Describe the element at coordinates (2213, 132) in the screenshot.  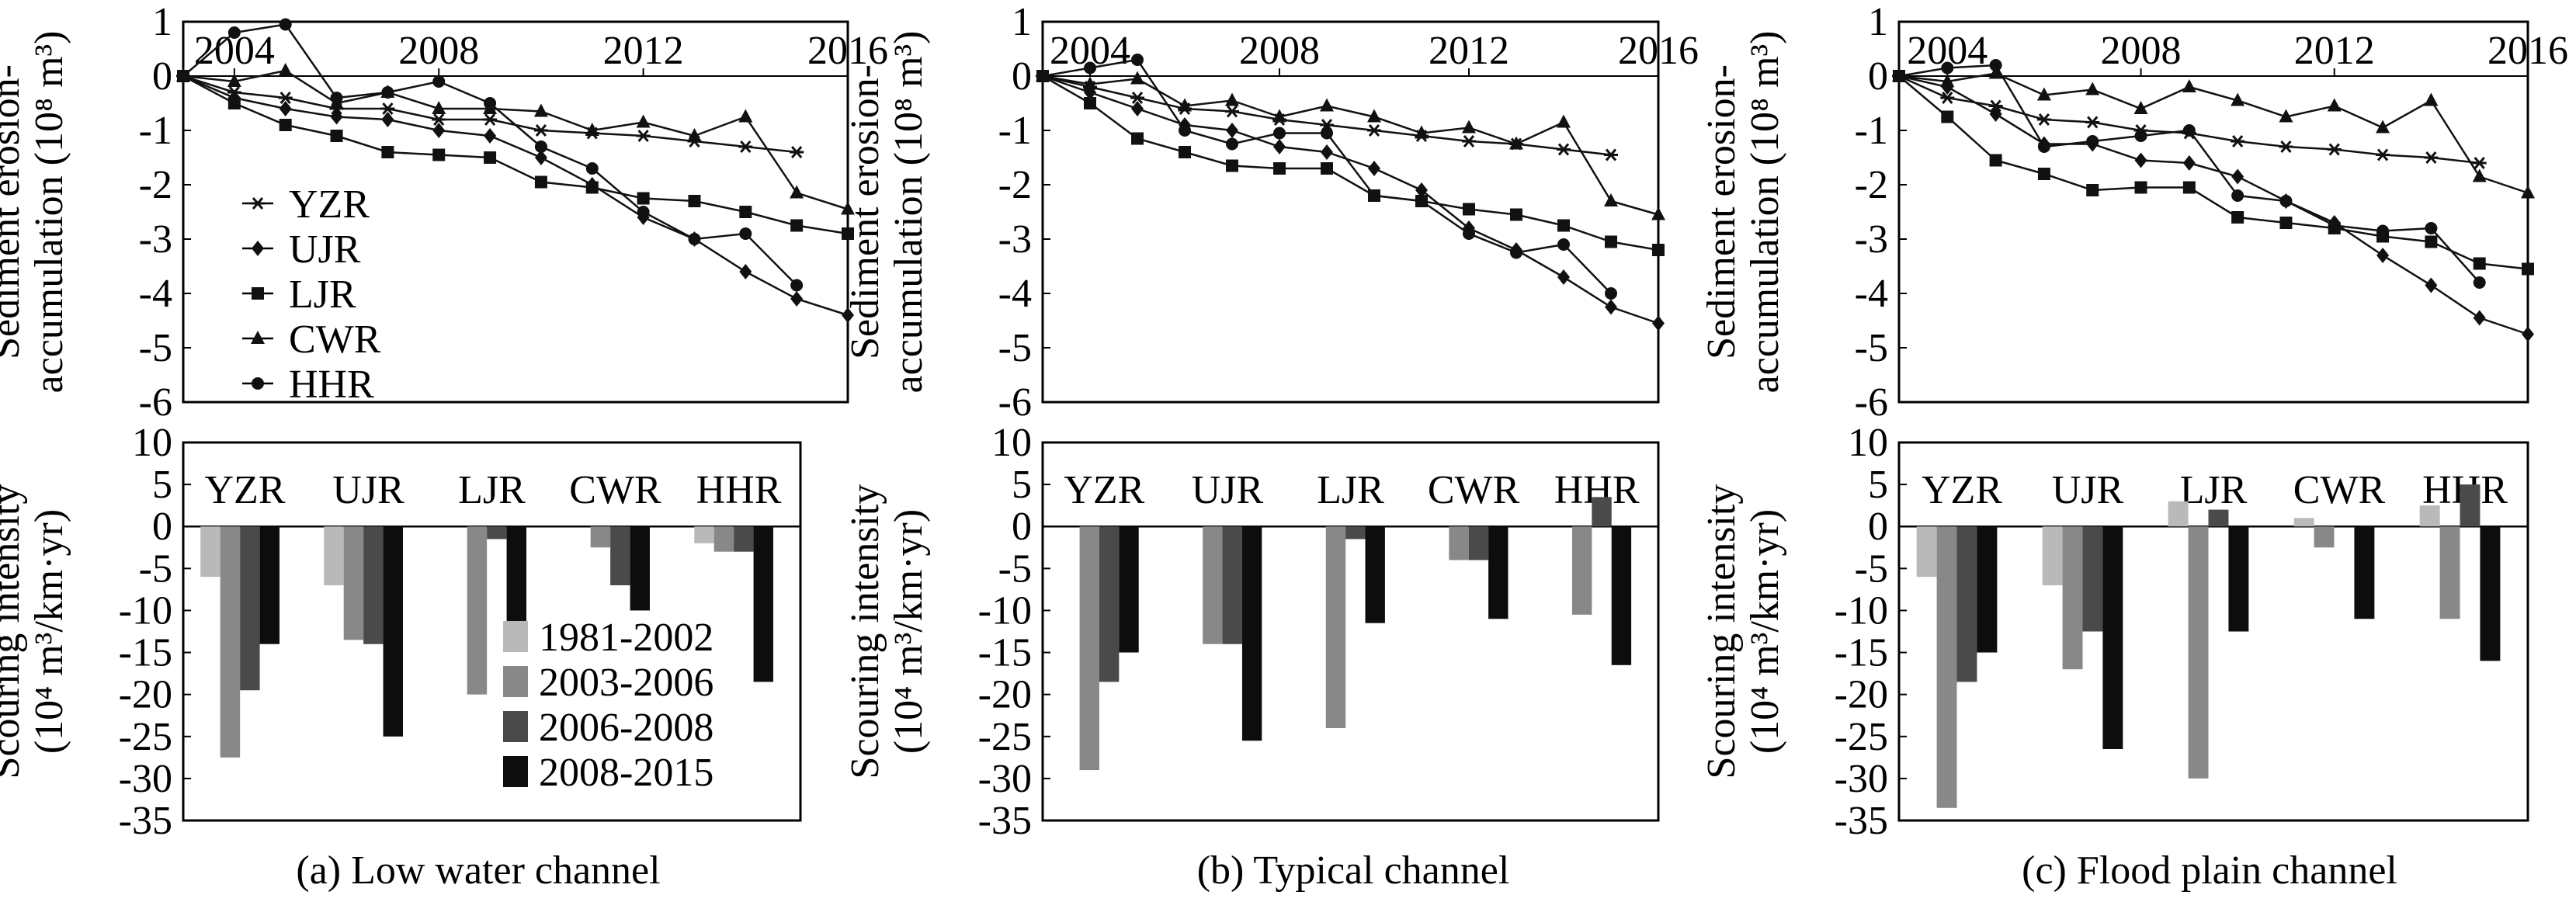
I see `series-cwr` at that location.